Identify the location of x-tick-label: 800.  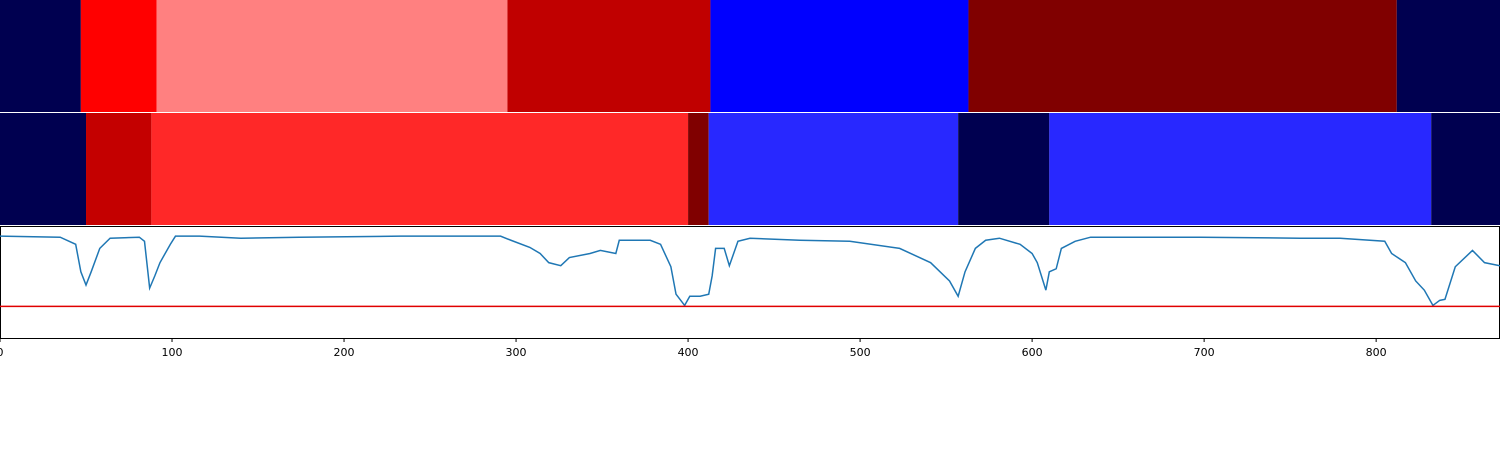
(1376, 352).